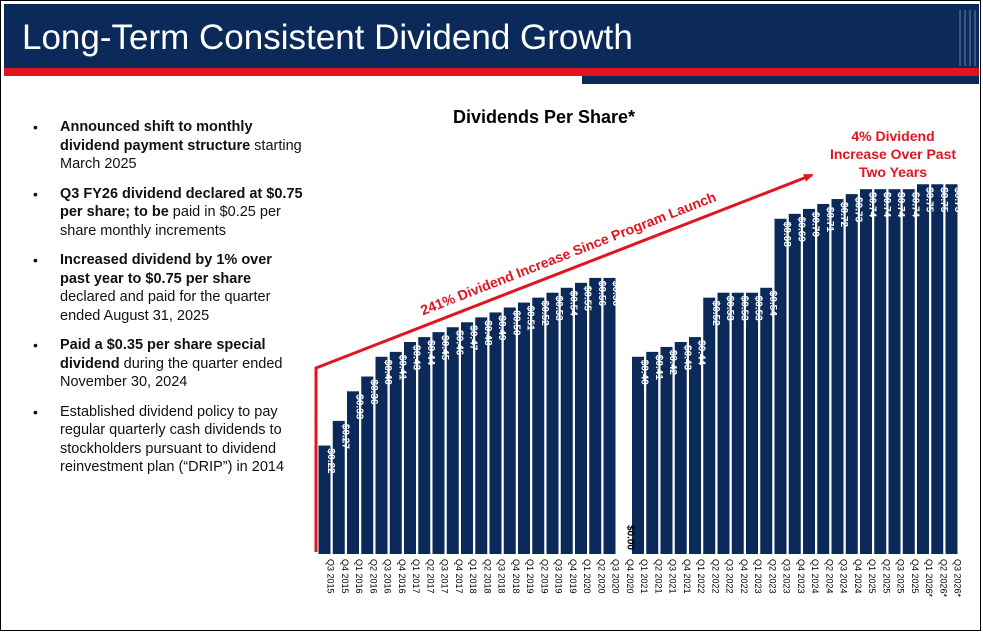 The height and width of the screenshot is (633, 983). What do you see at coordinates (330, 461) in the screenshot?
I see `bar-value-label: $0.22` at bounding box center [330, 461].